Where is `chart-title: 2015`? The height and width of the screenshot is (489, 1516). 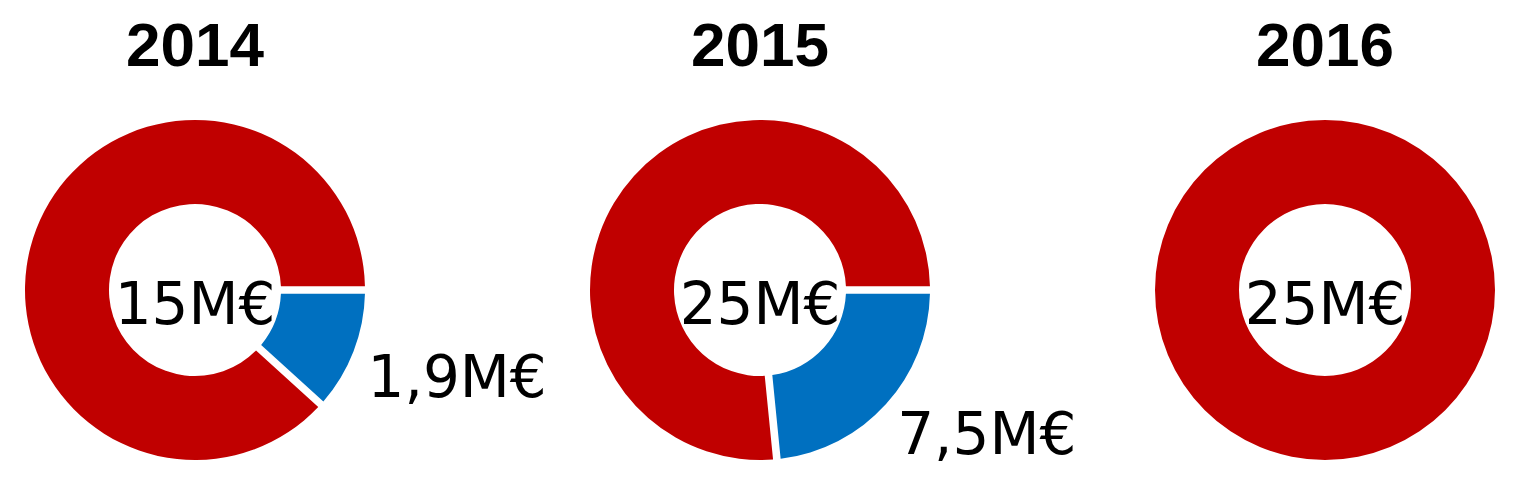 chart-title: 2015 is located at coordinates (760, 44).